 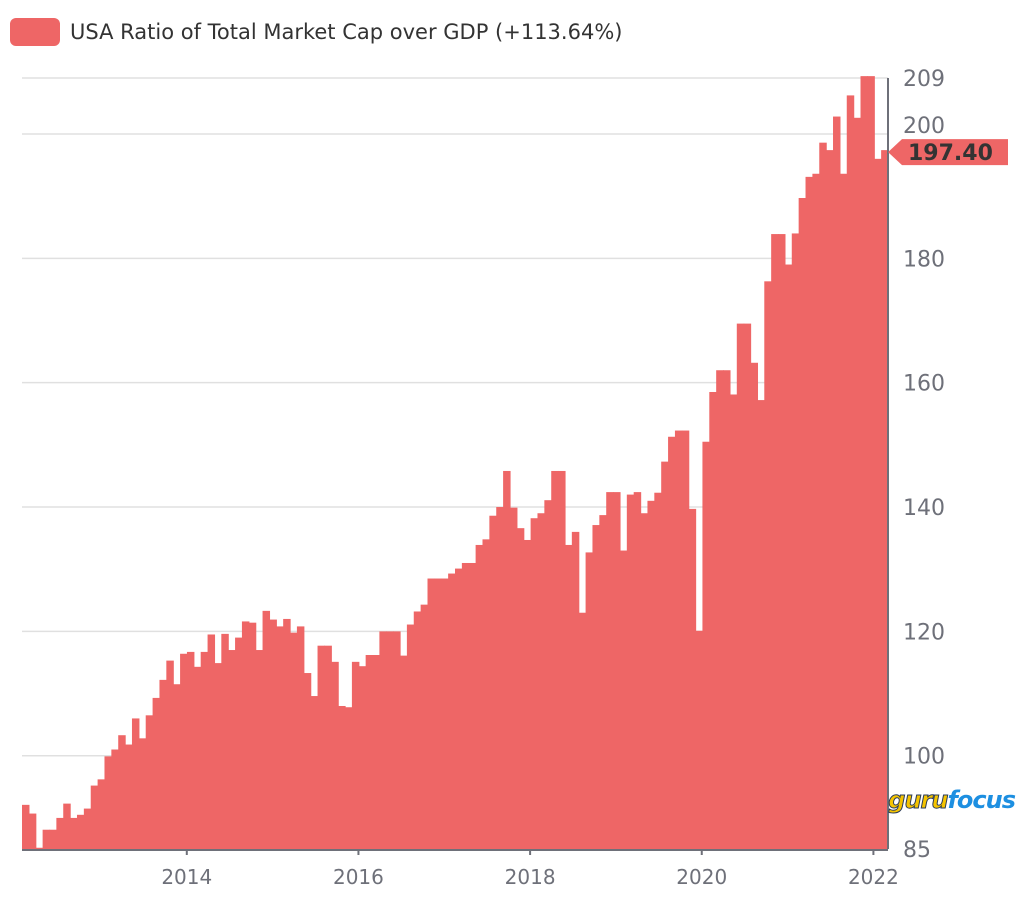 I want to click on logo-guru: guru, so click(x=918, y=800).